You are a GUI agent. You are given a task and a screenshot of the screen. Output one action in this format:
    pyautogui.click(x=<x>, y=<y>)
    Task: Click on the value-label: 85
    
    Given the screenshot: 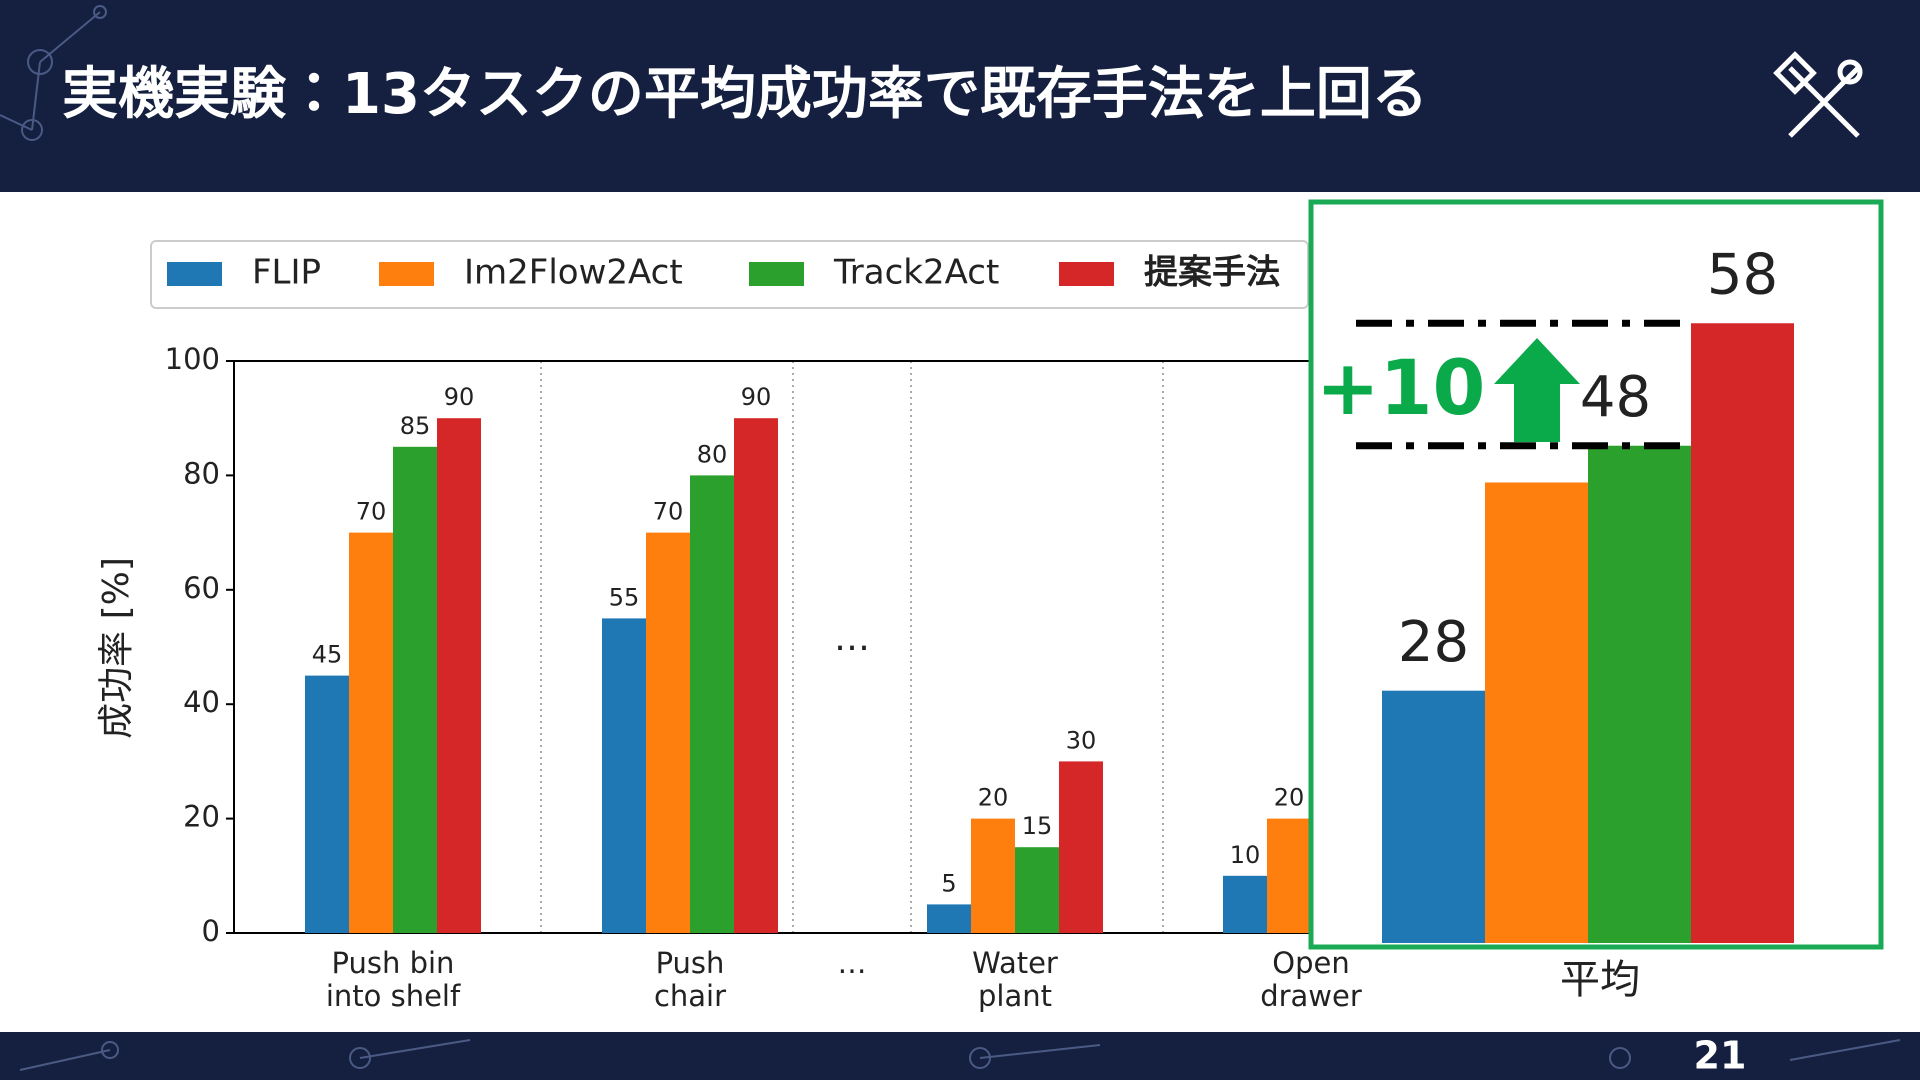 What is the action you would take?
    pyautogui.click(x=415, y=426)
    